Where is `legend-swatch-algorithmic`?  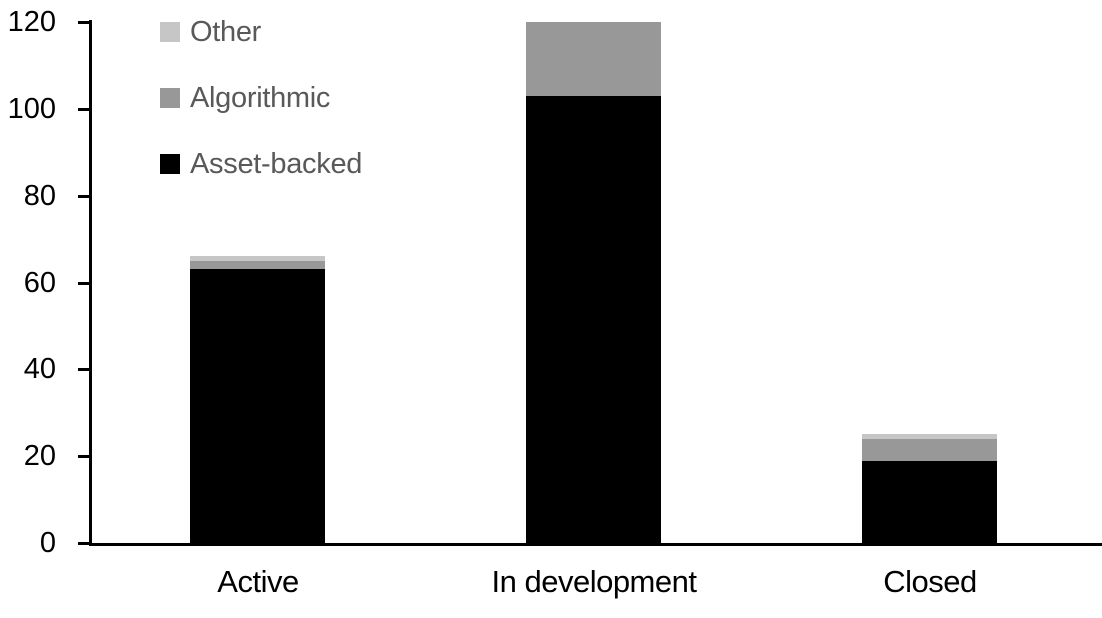
legend-swatch-algorithmic is located at coordinates (170, 98).